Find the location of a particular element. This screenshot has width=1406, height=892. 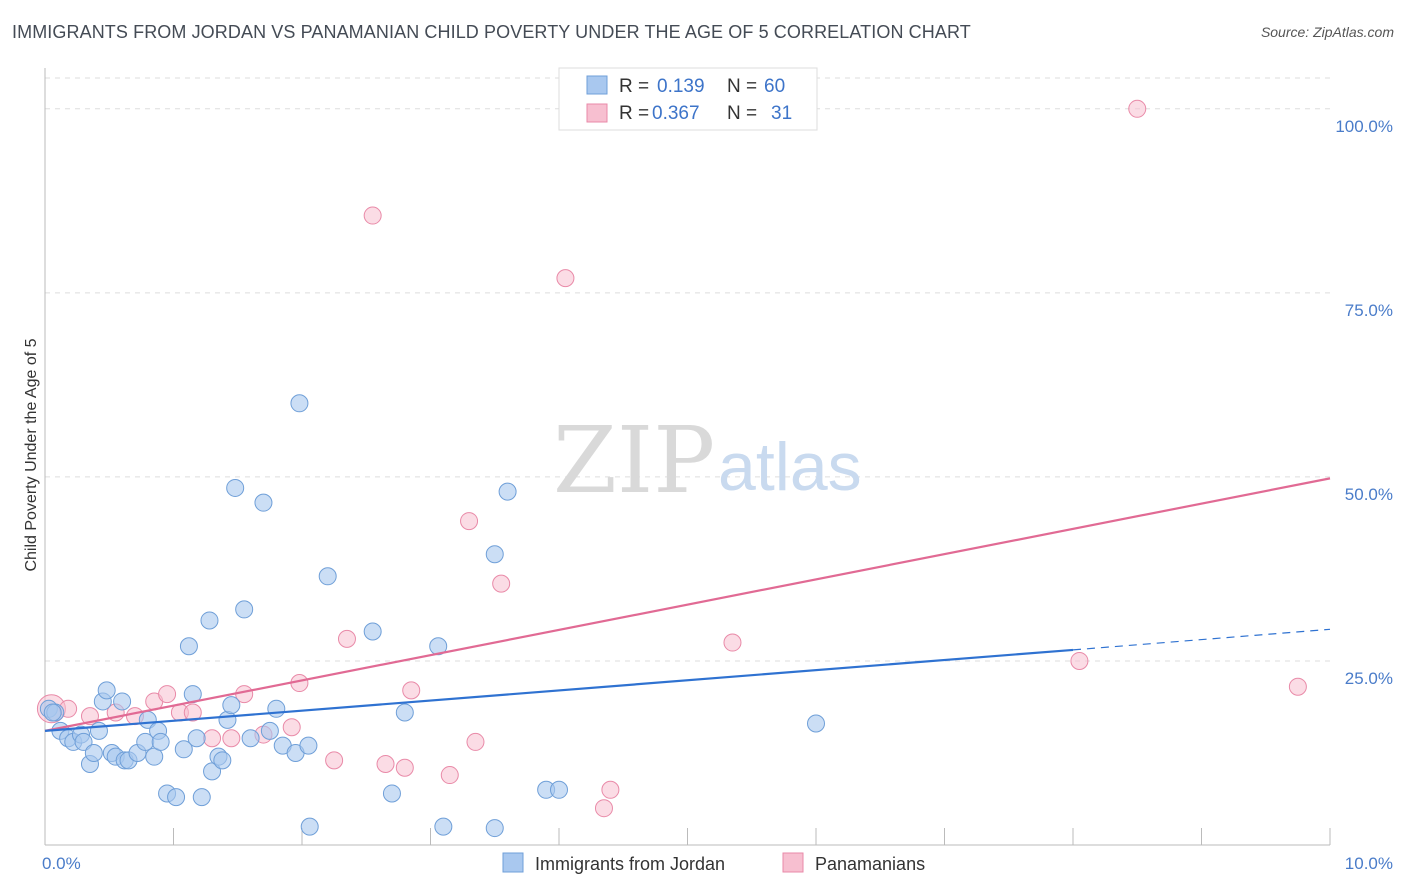

source-credit: Source: ZipAtlas.com is located at coordinates (1327, 32).